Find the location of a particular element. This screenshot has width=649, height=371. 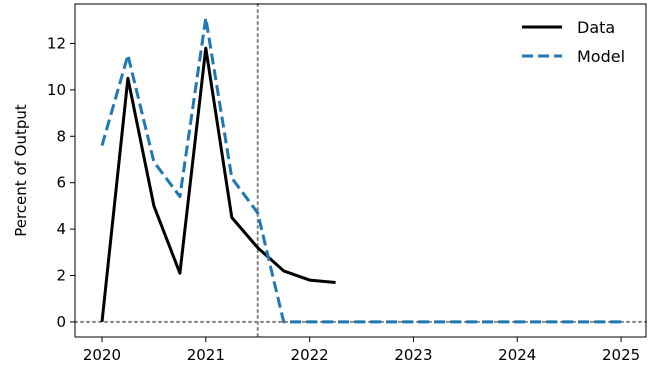

y-axis-label: Percent of Output is located at coordinates (21, 170).